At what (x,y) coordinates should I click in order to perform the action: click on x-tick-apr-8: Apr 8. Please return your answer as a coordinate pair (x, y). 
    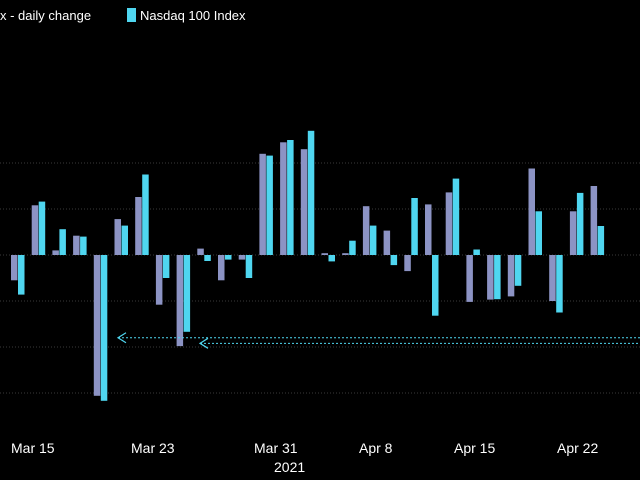
    Looking at the image, I should click on (376, 448).